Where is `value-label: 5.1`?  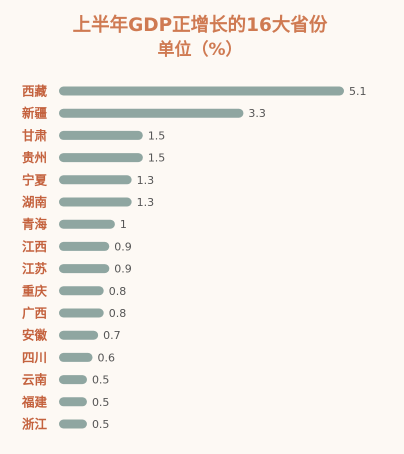 value-label: 5.1 is located at coordinates (358, 91).